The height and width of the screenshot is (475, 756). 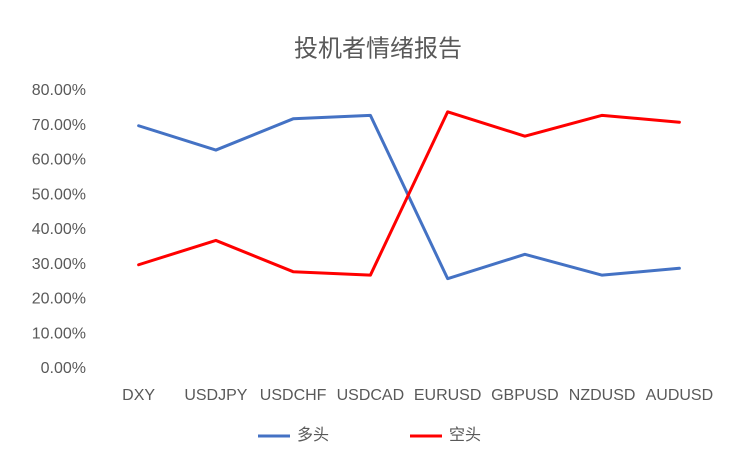 What do you see at coordinates (138, 395) in the screenshot?
I see `x-tick-label: DXY` at bounding box center [138, 395].